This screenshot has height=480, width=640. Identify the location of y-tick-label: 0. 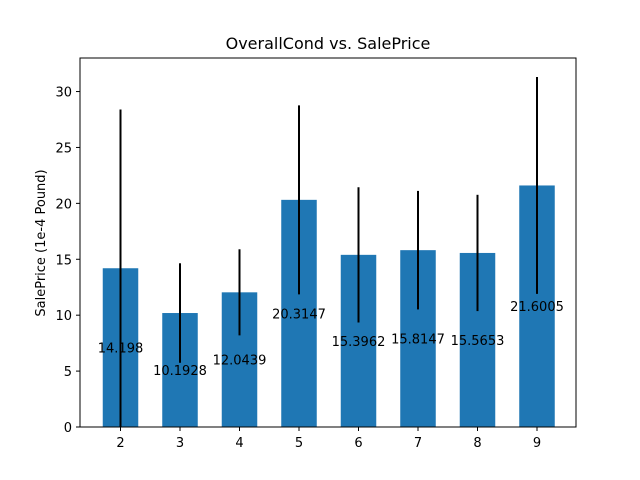
(68, 428).